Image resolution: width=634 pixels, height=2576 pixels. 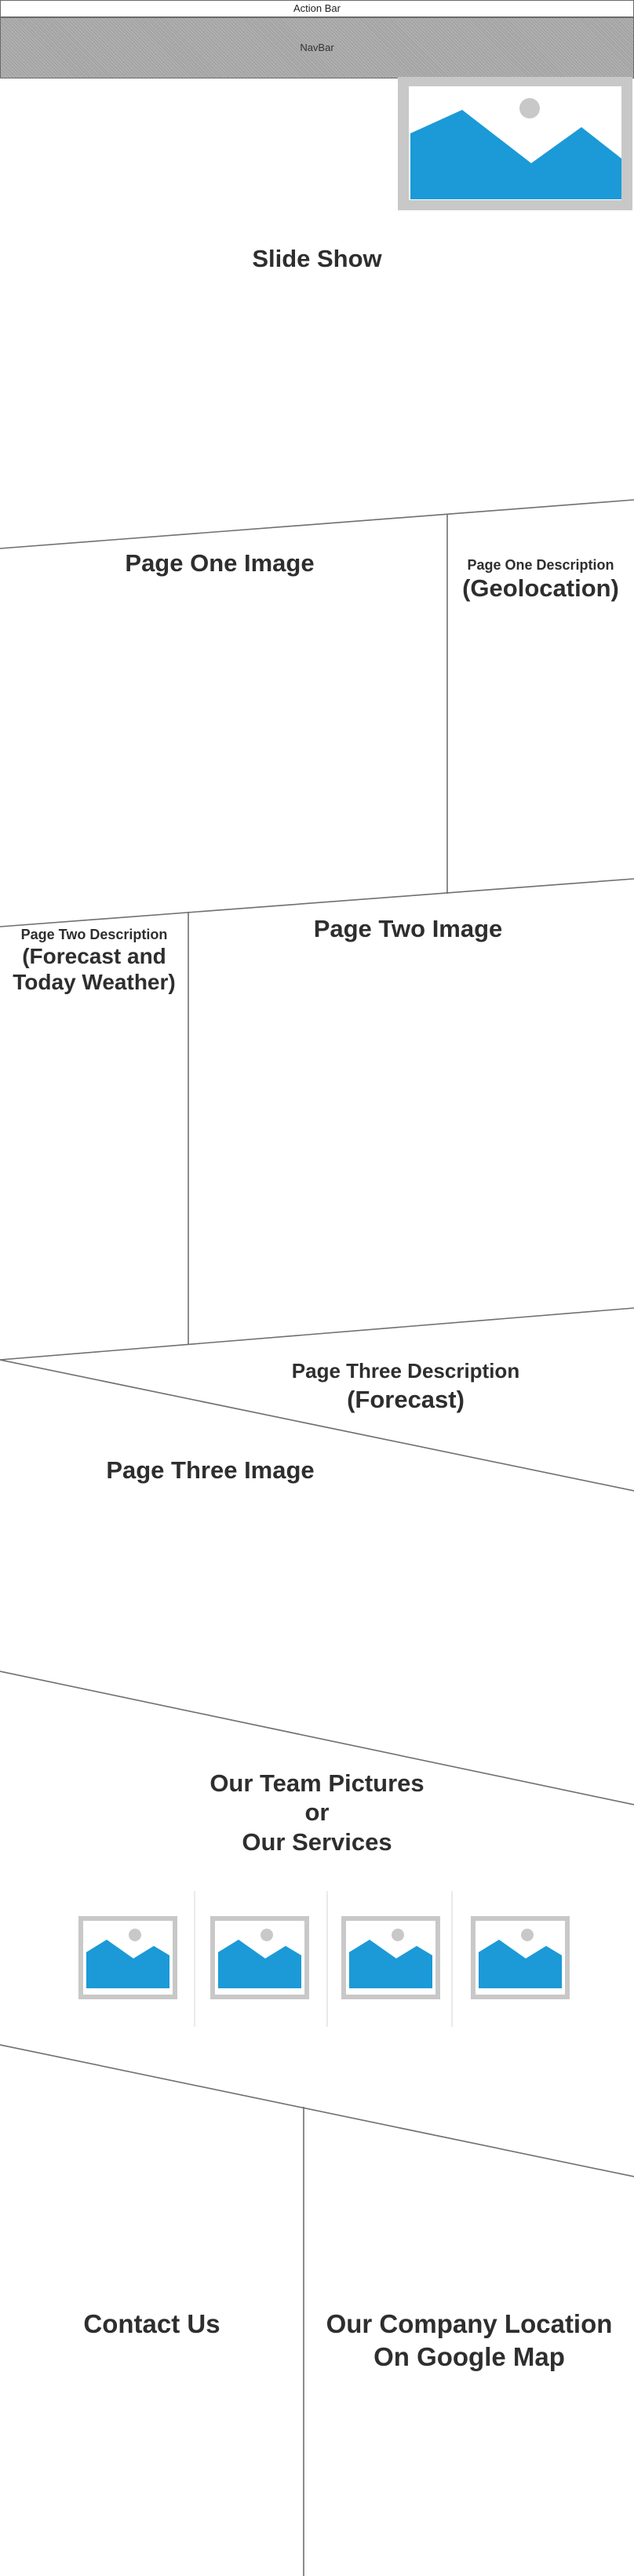 I want to click on page-three-image-title: Page Three Image, so click(x=211, y=1470).